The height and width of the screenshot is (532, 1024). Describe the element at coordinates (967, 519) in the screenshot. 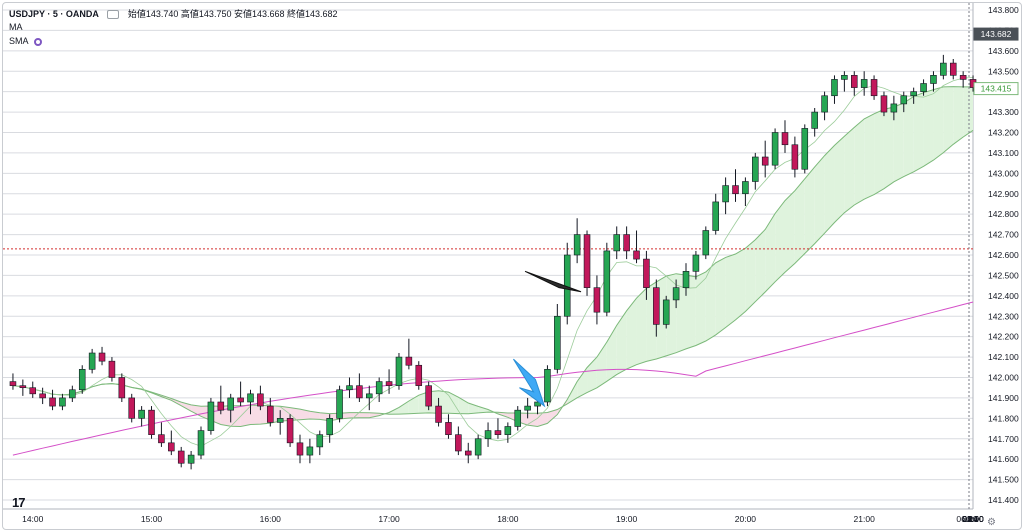

I see `x-tick-label: 06:00` at that location.